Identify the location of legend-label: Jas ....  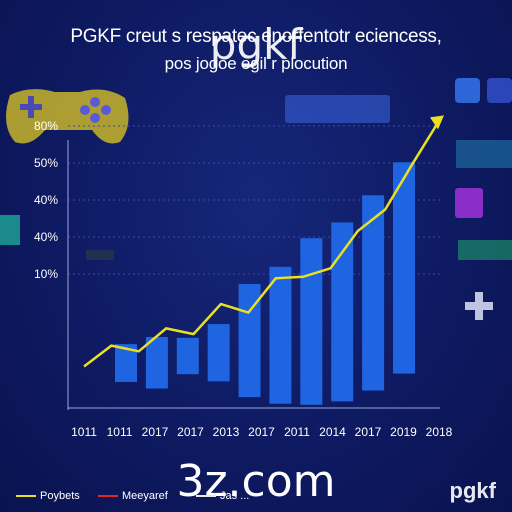
(235, 496).